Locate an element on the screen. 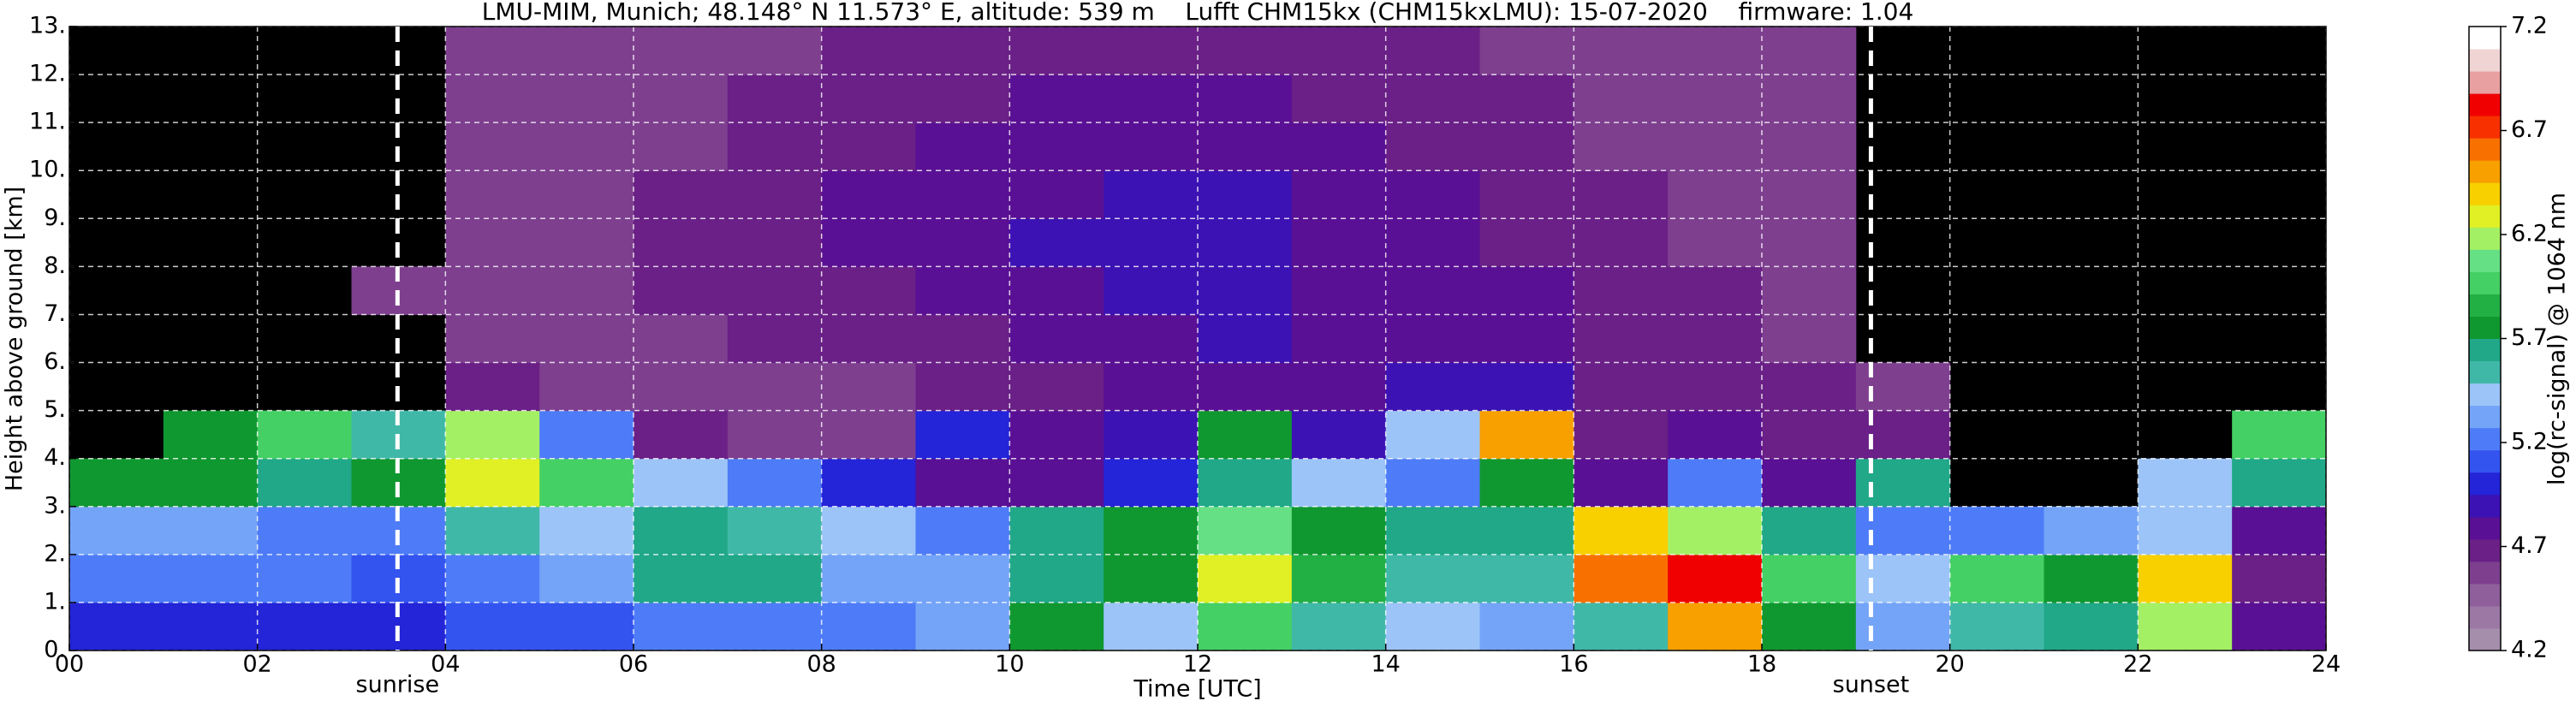 The width and height of the screenshot is (2576, 707). x-tick-label: 00 is located at coordinates (70, 664).